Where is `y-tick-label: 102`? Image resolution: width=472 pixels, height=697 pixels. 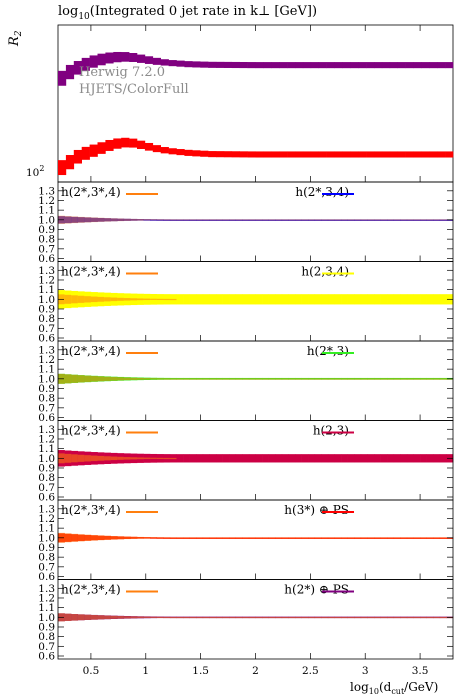
y-tick-label: 102 is located at coordinates (35, 171).